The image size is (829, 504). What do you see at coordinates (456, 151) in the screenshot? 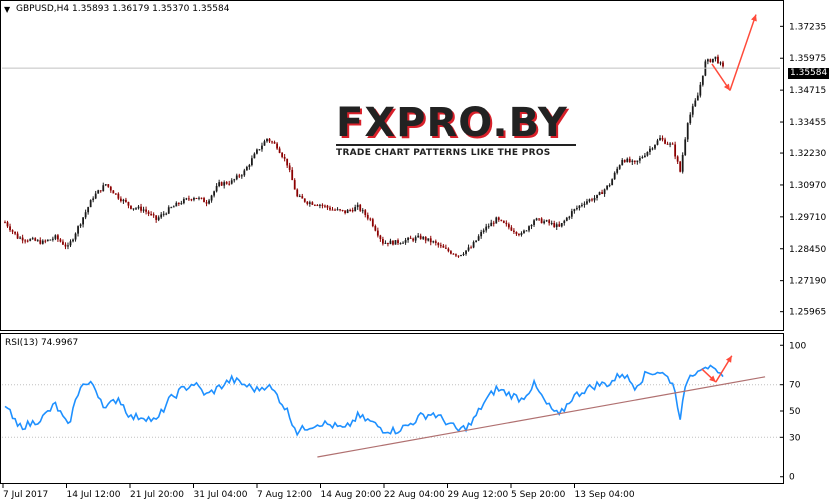
I see `logo-tagline: TRADE CHART PATTERNS LIKE THE PROS` at bounding box center [456, 151].